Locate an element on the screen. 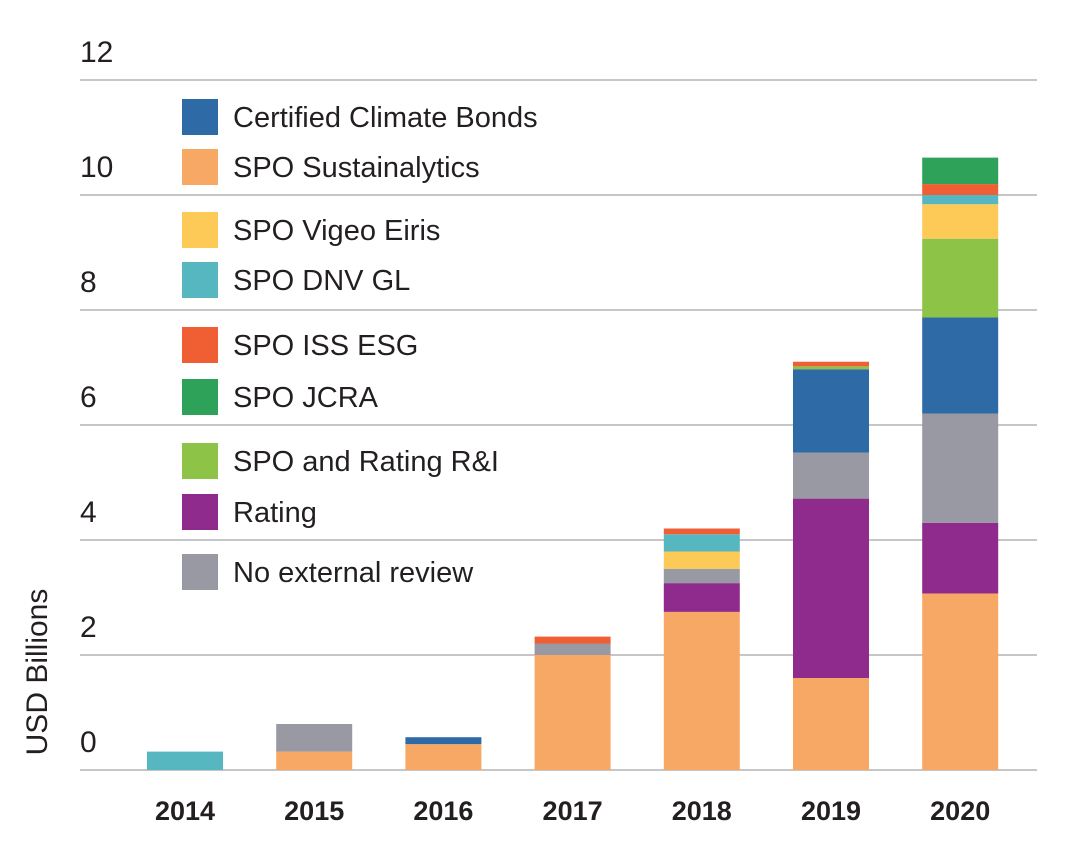 The image size is (1074, 858). x-category-label: 2016 is located at coordinates (443, 811).